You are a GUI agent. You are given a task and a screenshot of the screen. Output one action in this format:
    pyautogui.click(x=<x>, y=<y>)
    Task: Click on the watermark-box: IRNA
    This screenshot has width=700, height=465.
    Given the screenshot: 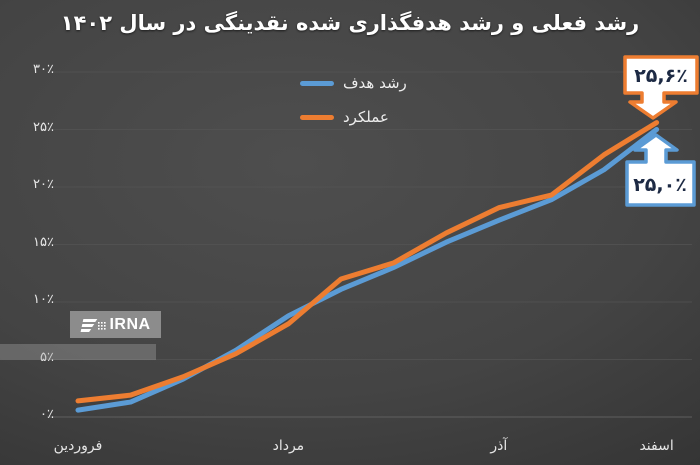 What is the action you would take?
    pyautogui.click(x=115, y=324)
    